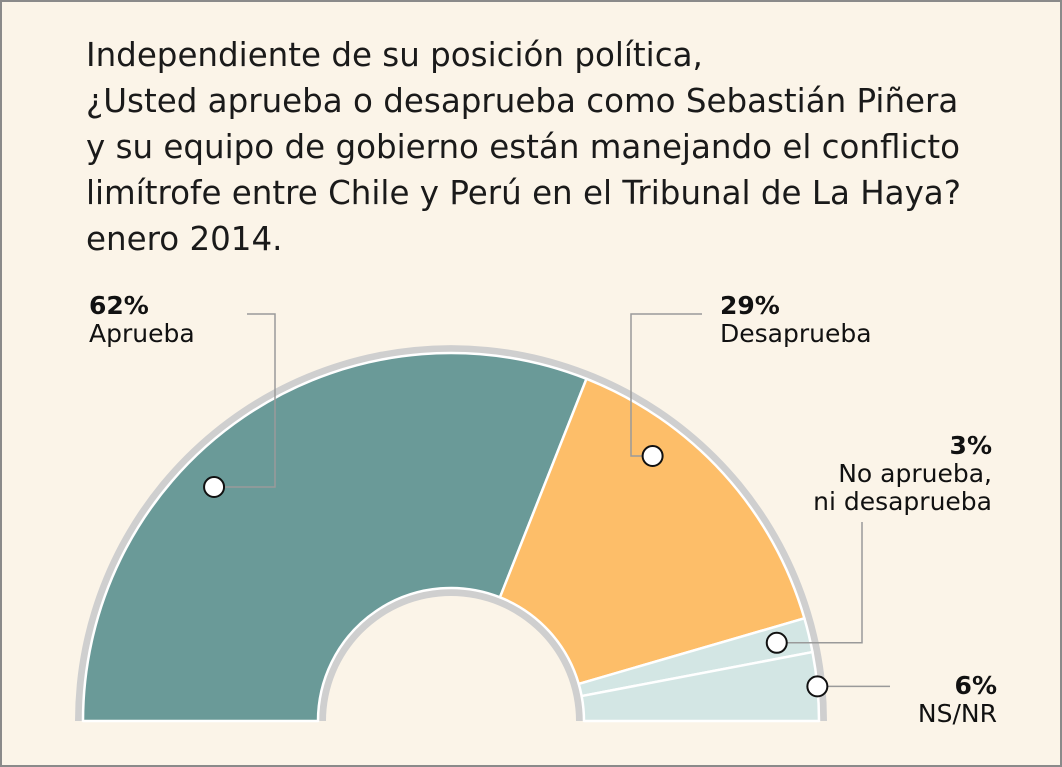 The image size is (1062, 767). What do you see at coordinates (394, 55) in the screenshot?
I see `title-line: Independiente de su posición política,` at bounding box center [394, 55].